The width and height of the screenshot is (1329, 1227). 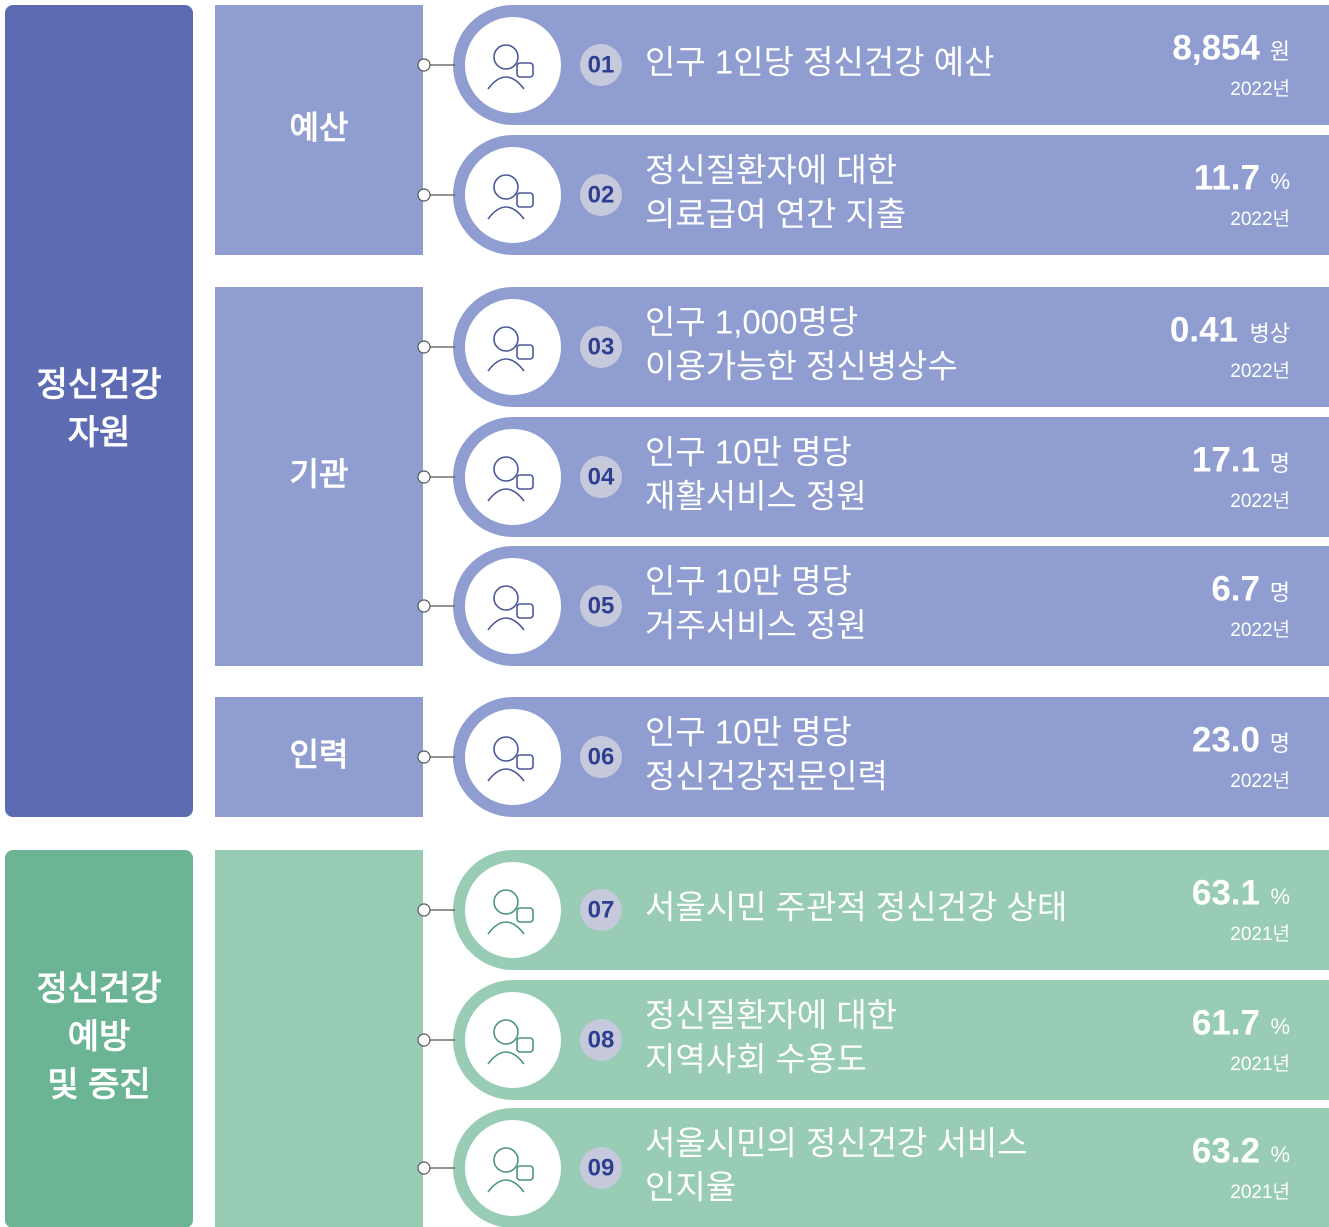 I want to click on item-value: 11.7, so click(x=1227, y=177).